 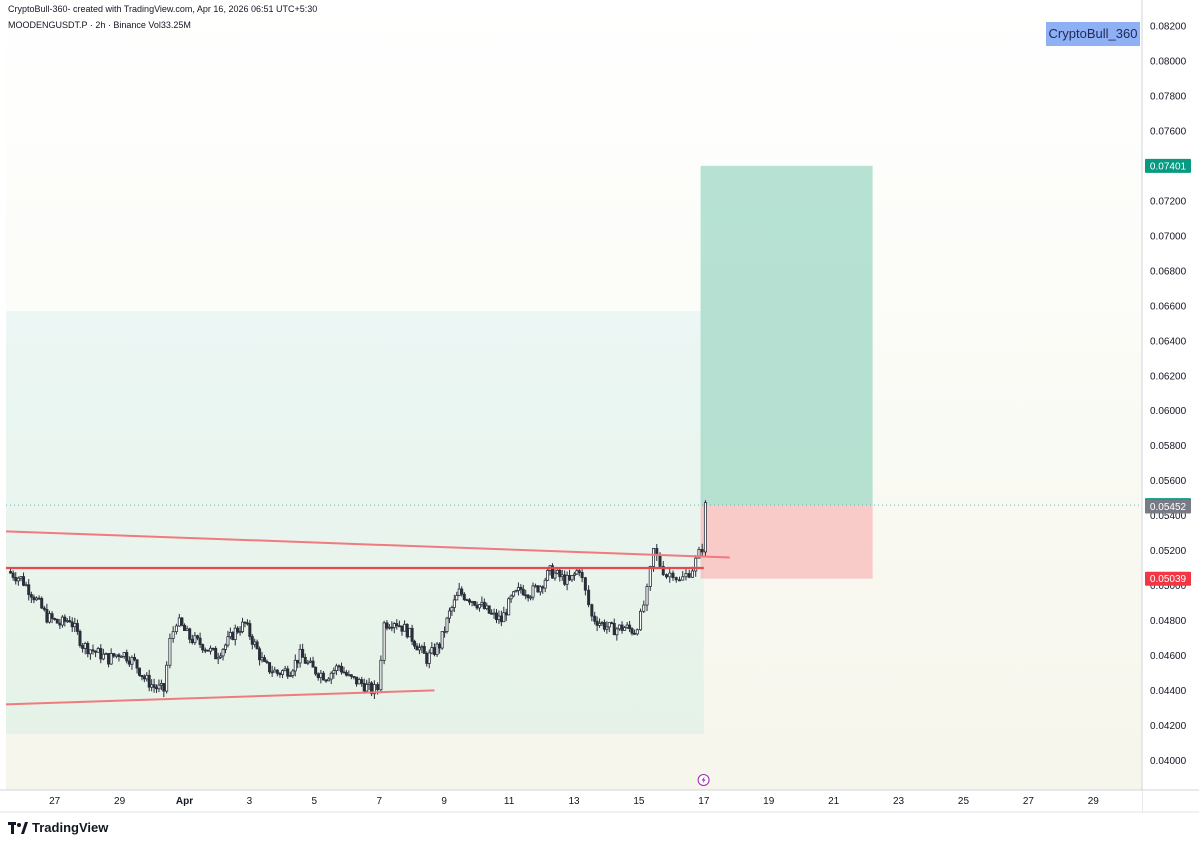 What do you see at coordinates (58, 827) in the screenshot?
I see `tradingview-logo: TradingView` at bounding box center [58, 827].